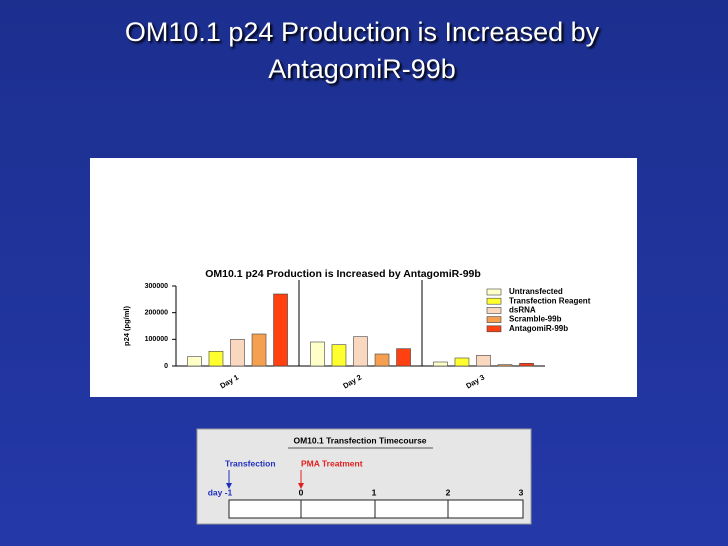 The width and height of the screenshot is (728, 546). What do you see at coordinates (538, 328) in the screenshot?
I see `legend-label: AntagomiR-99b` at bounding box center [538, 328].